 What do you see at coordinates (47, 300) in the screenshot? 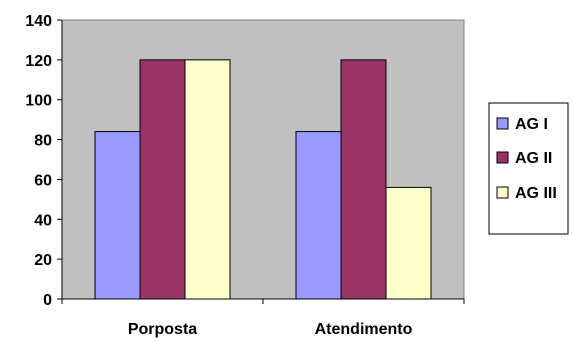
I see `y-tick-label: 0` at bounding box center [47, 300].